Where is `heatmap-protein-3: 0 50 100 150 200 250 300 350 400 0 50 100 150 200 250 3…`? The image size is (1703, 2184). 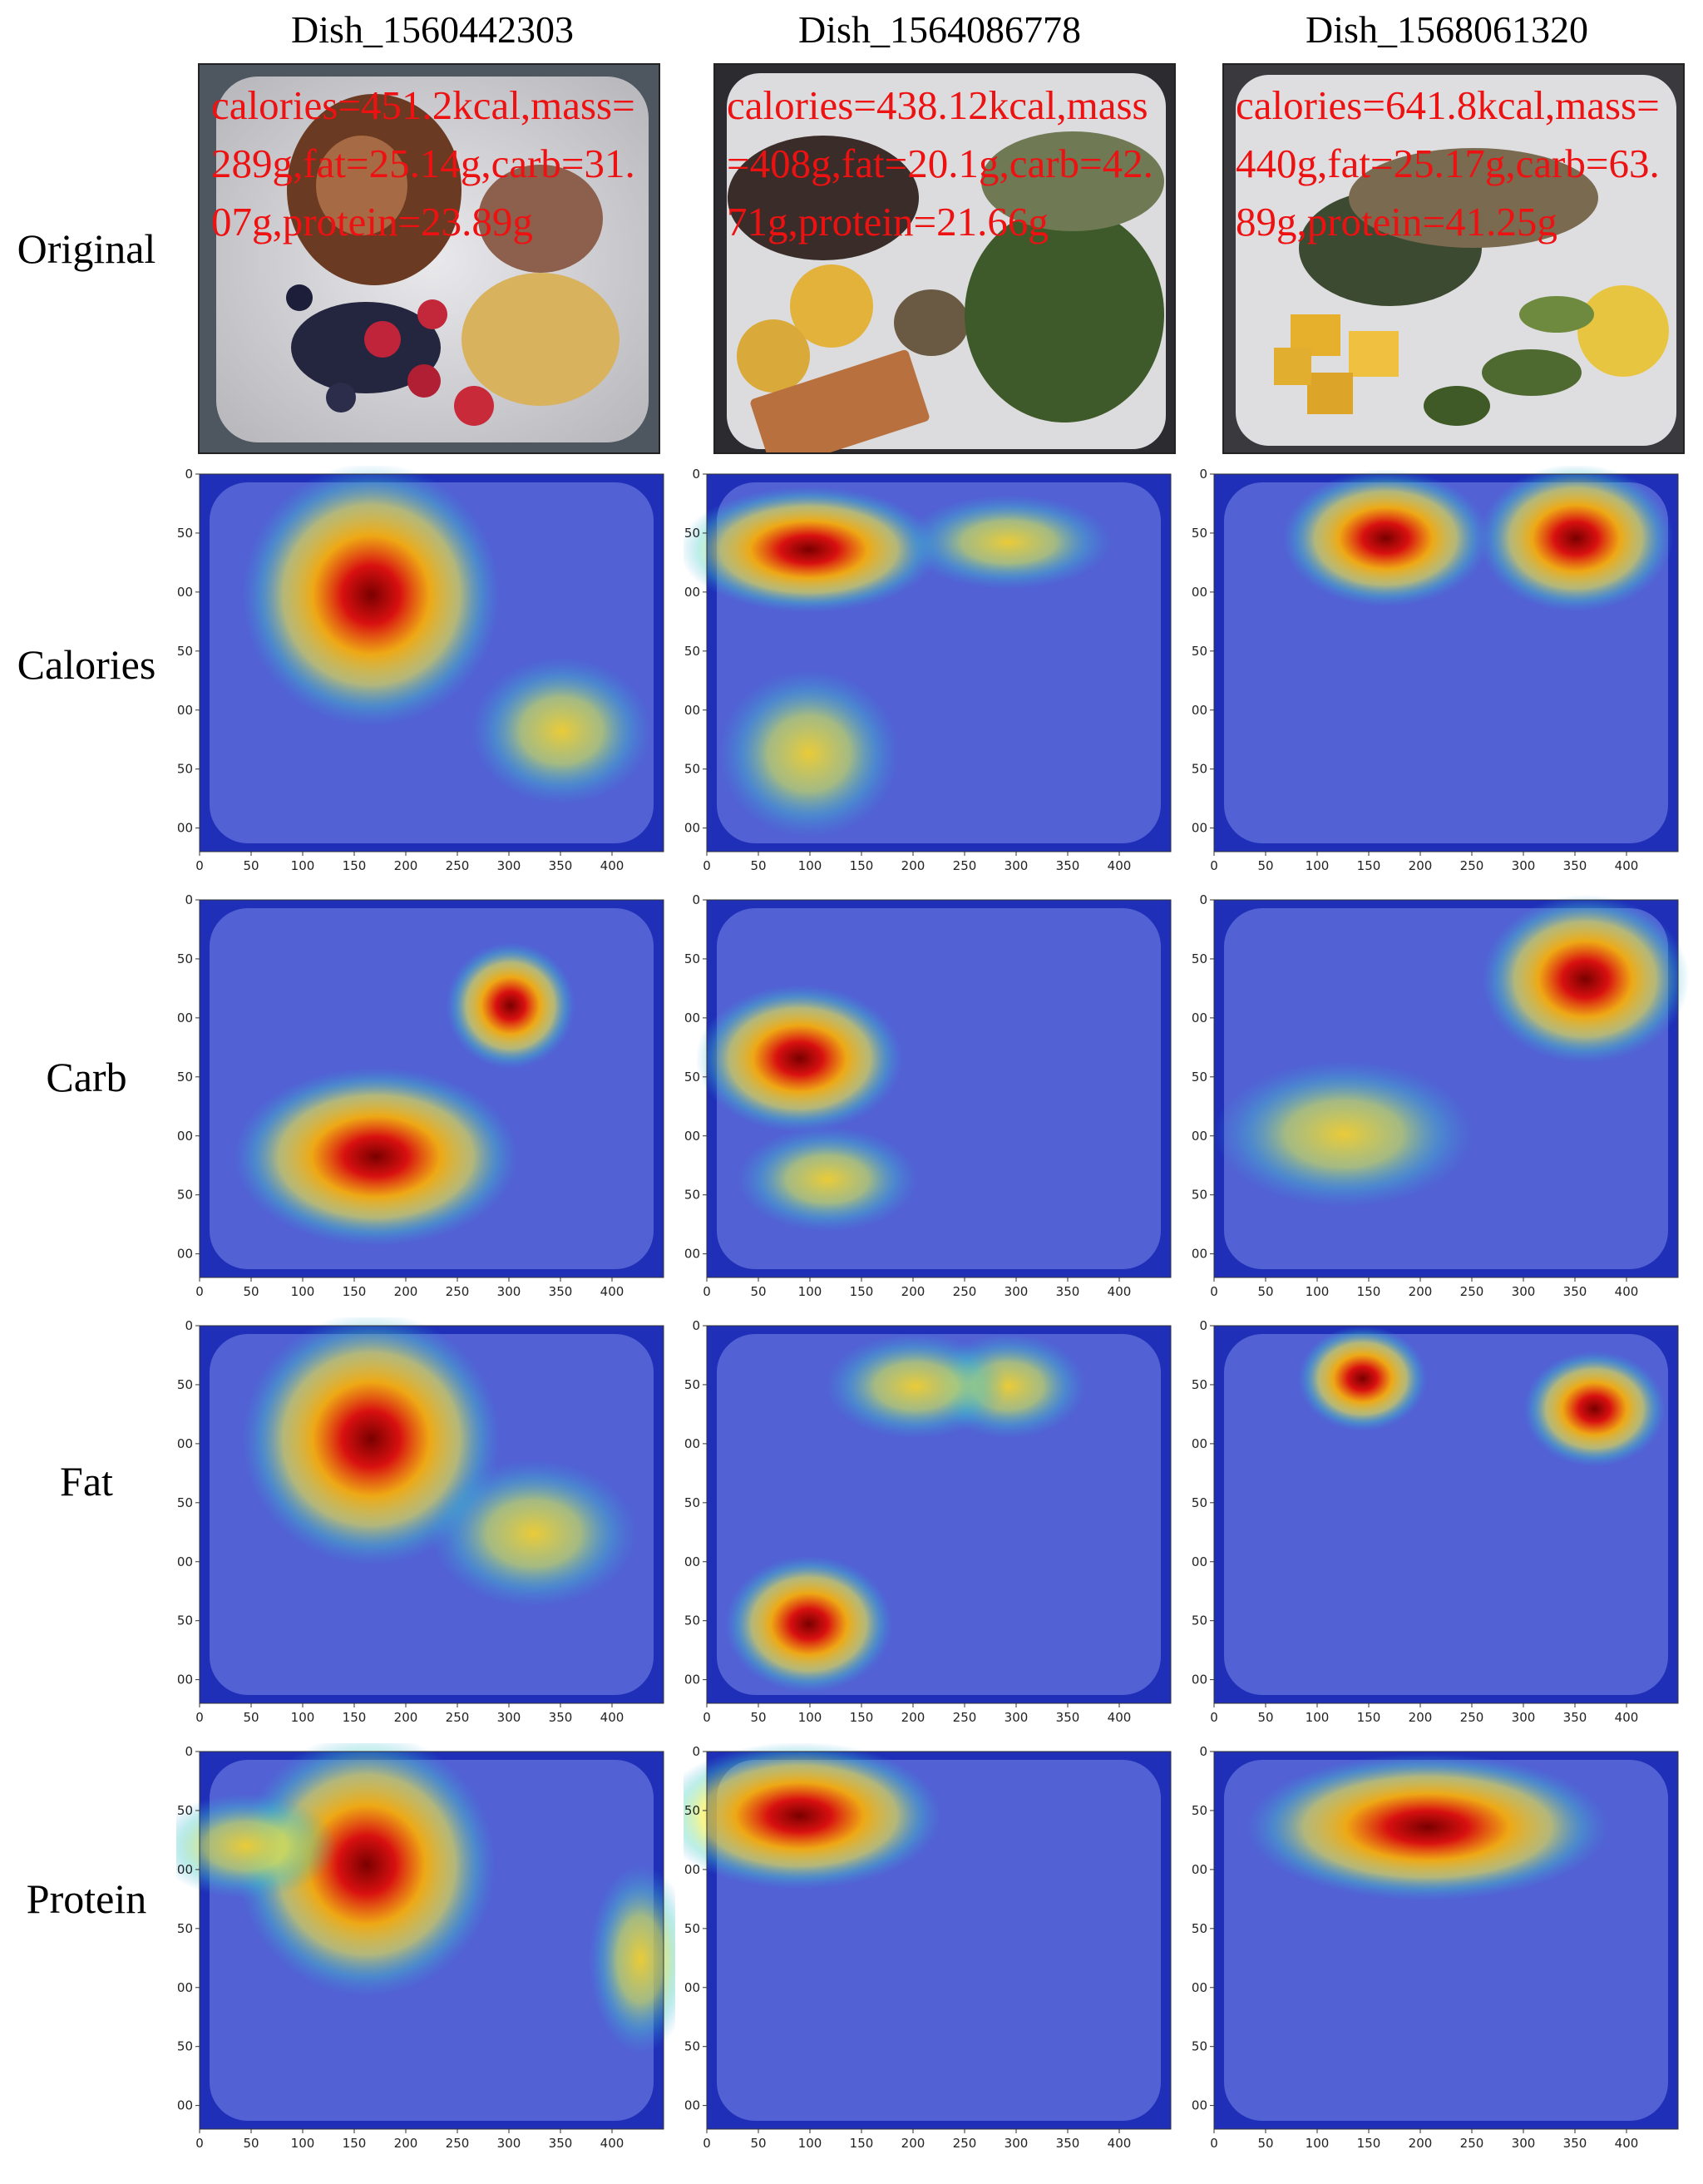 heatmap-protein-3: 0 50 100 150 200 250 300 350 400 0 50 100 150 200 250 3… is located at coordinates (1440, 1951).